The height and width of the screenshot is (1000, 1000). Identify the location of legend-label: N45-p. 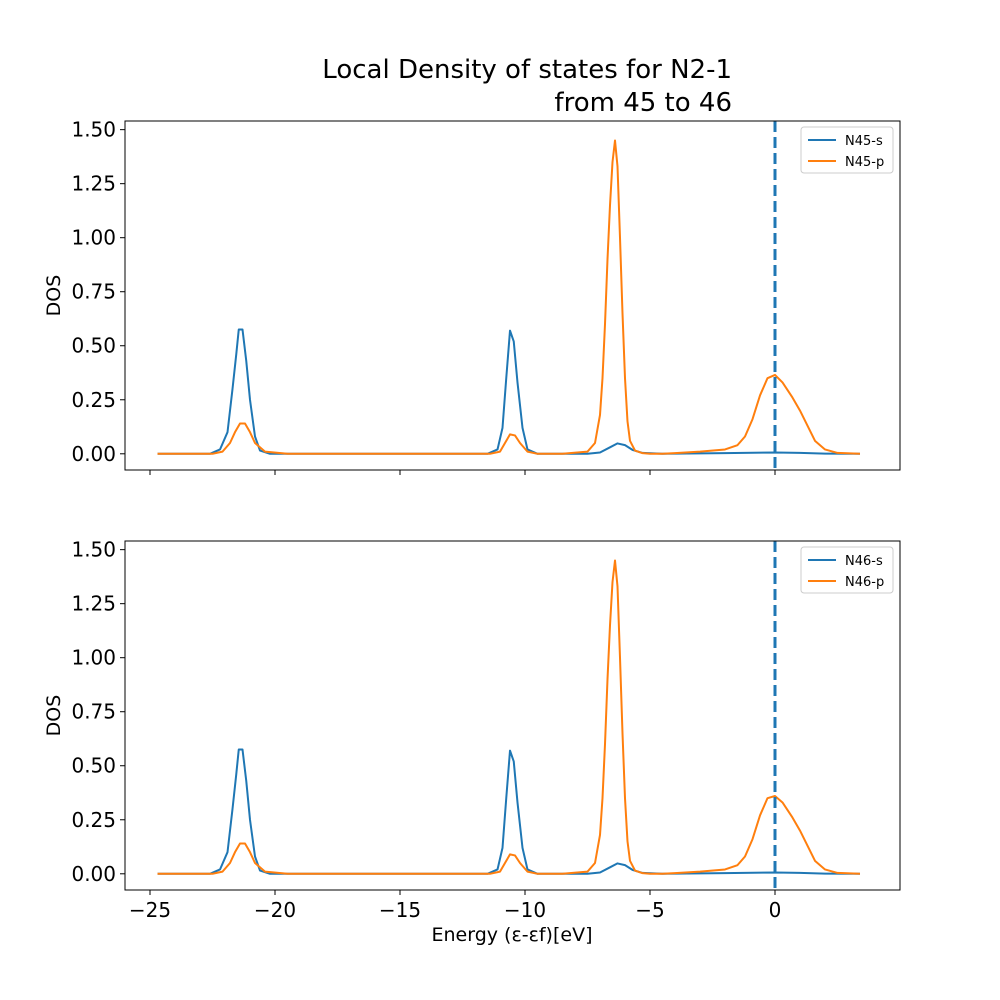
(864, 162).